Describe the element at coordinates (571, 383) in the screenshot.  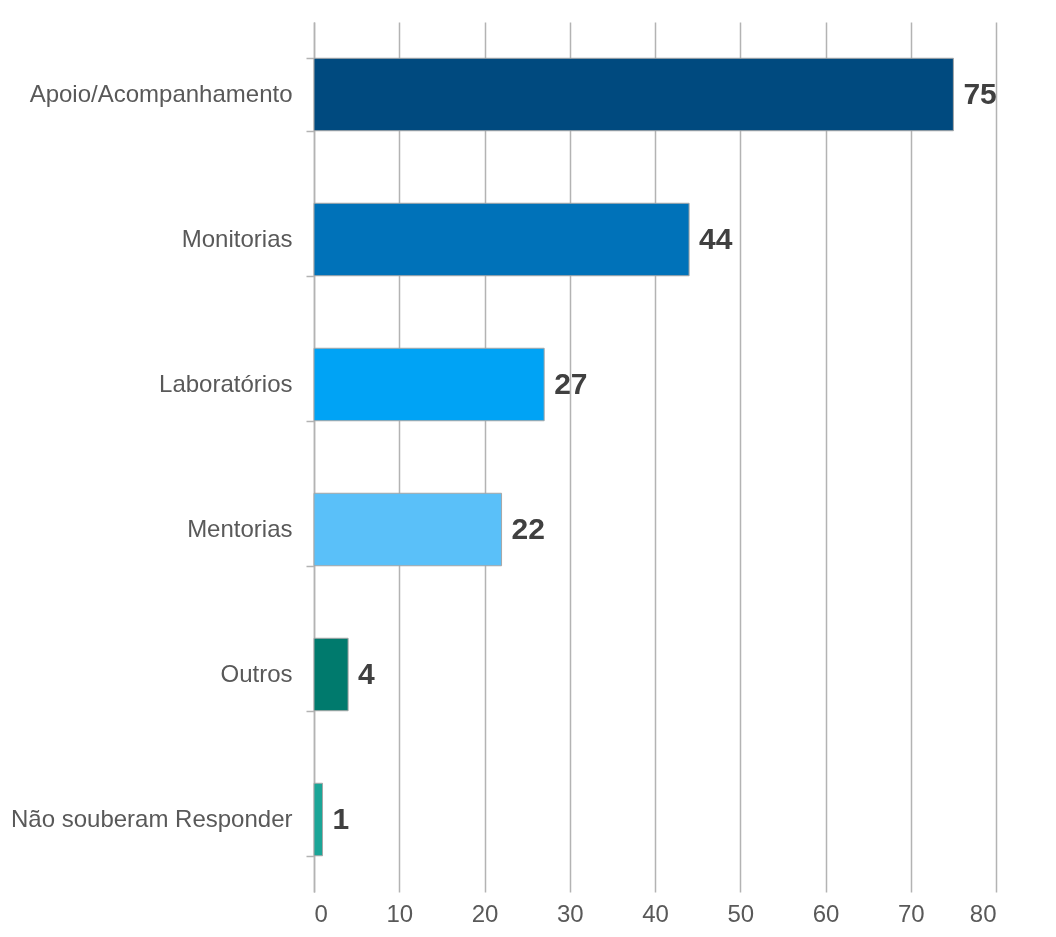
I see `data-label: 27` at that location.